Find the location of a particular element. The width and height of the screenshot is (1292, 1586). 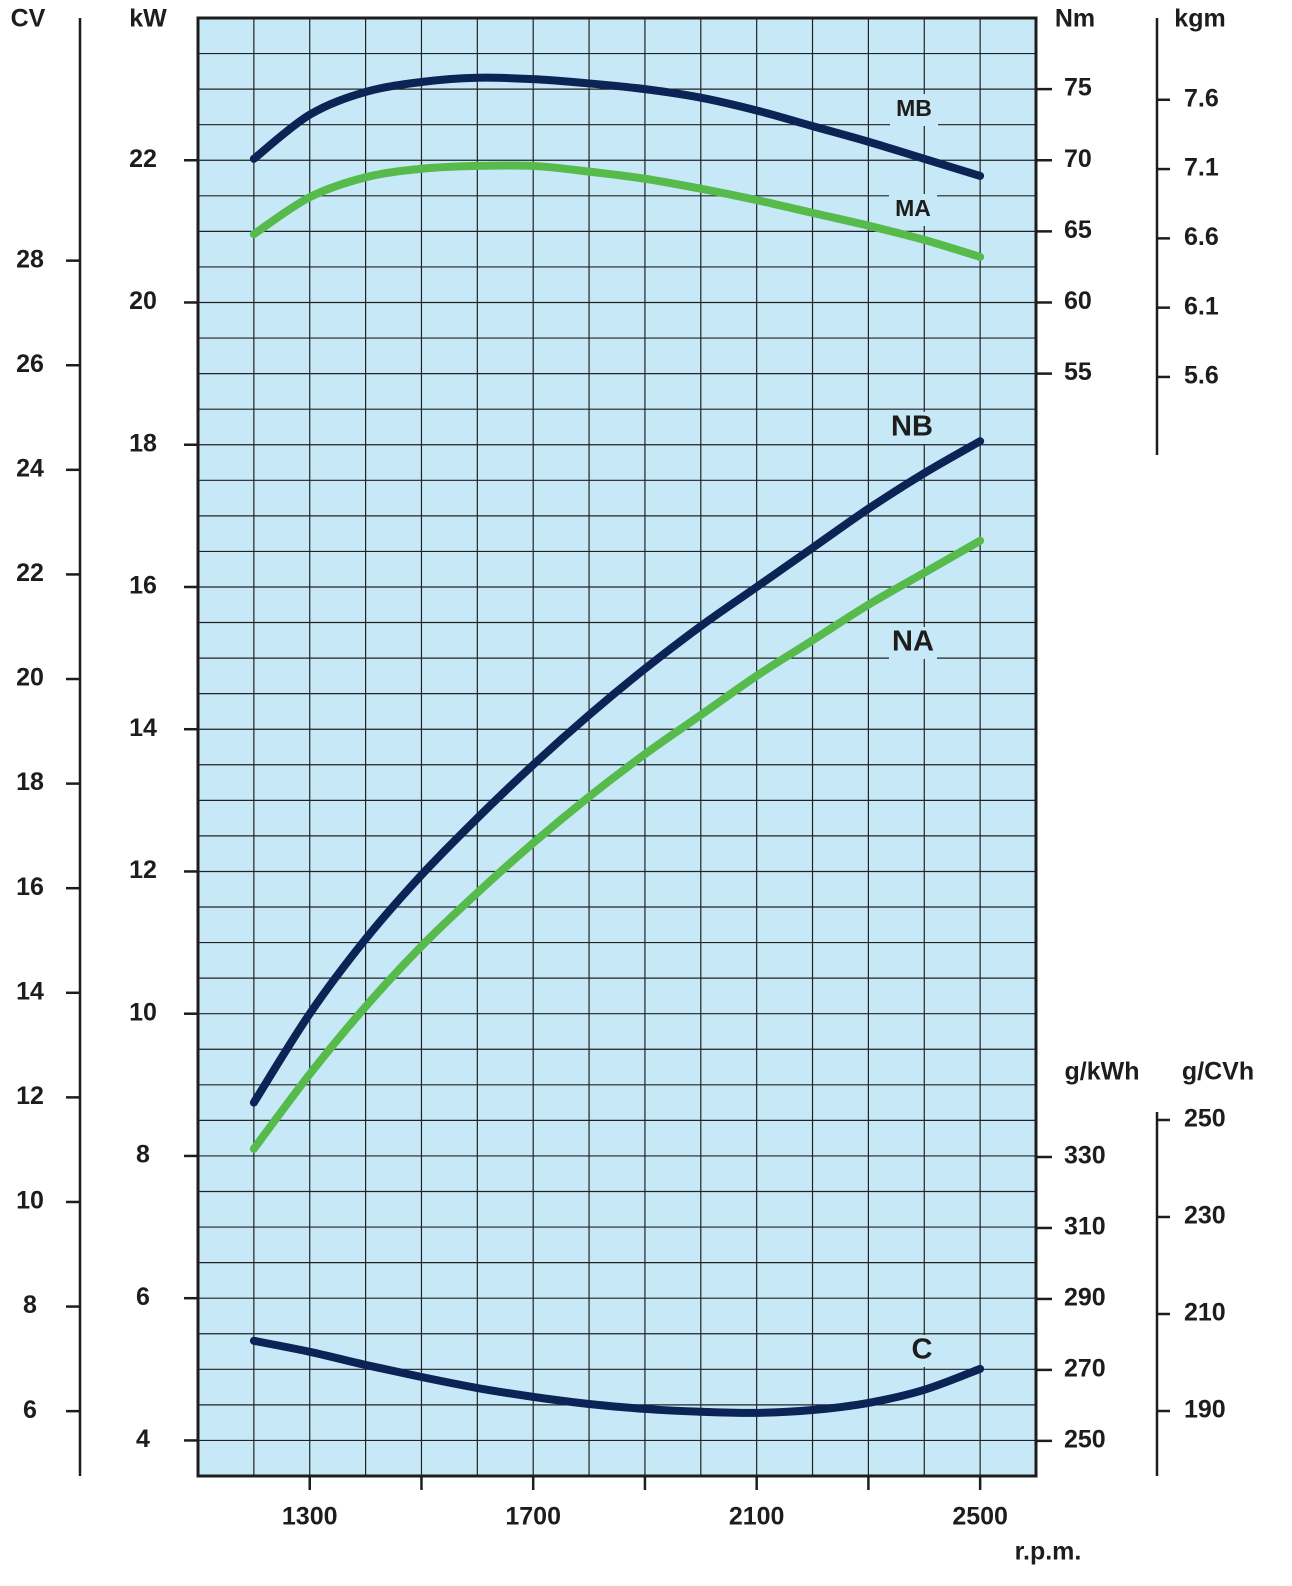

x-tick-label: 1700 is located at coordinates (533, 1517).